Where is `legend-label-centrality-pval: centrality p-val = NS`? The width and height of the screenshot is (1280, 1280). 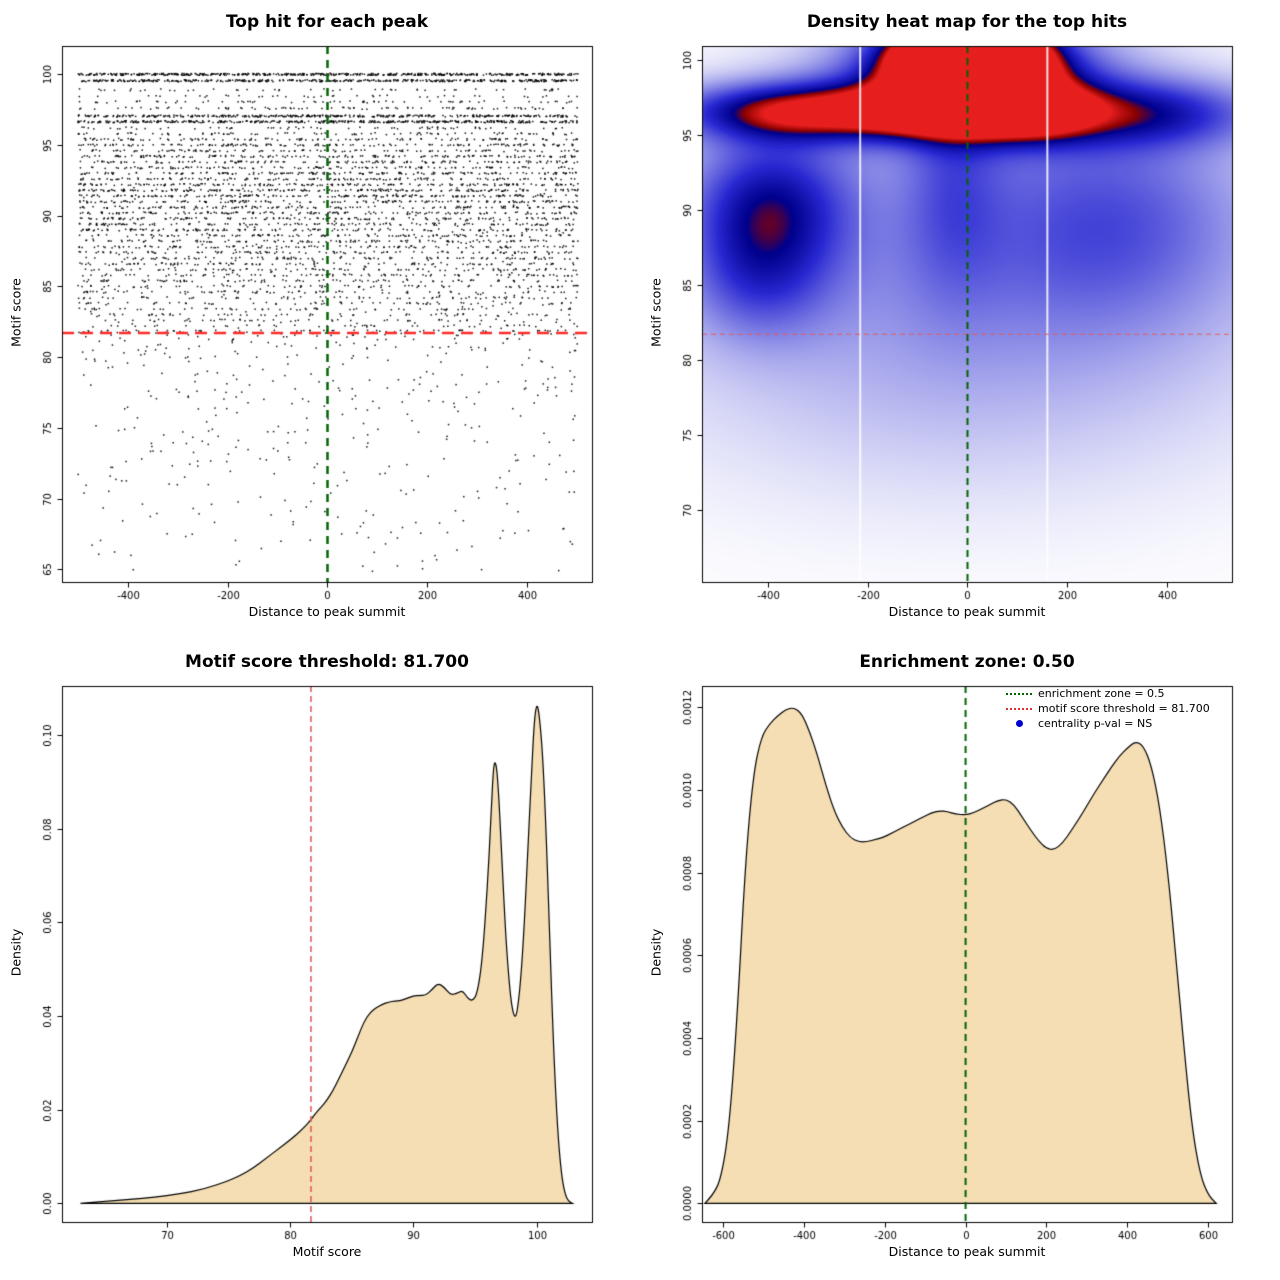 legend-label-centrality-pval: centrality p-val = NS is located at coordinates (1095, 723).